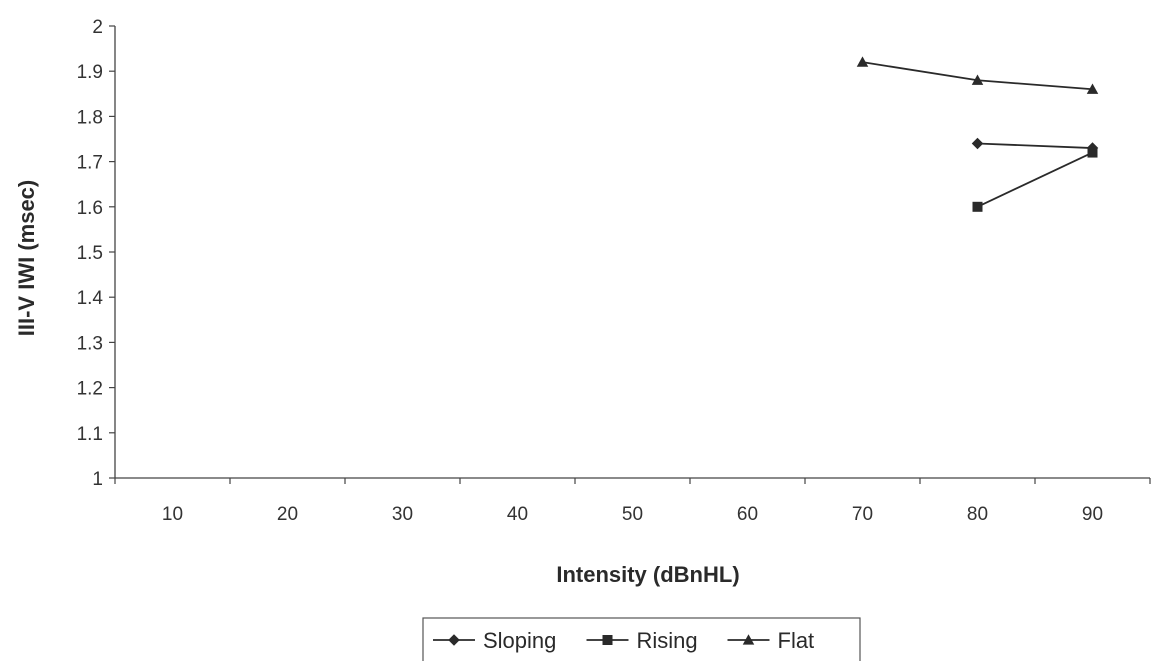  I want to click on y-tick-label: 2, so click(97, 27).